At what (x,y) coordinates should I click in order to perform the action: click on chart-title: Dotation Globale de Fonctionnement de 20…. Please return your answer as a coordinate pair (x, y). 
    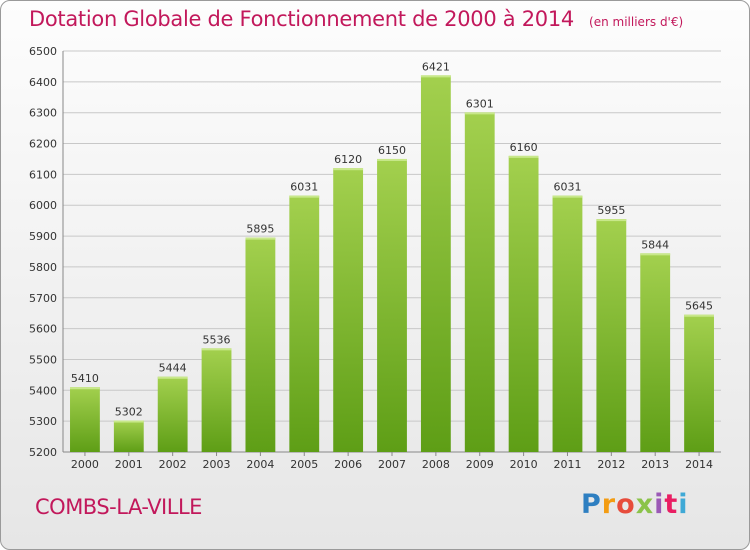
    Looking at the image, I should click on (301, 19).